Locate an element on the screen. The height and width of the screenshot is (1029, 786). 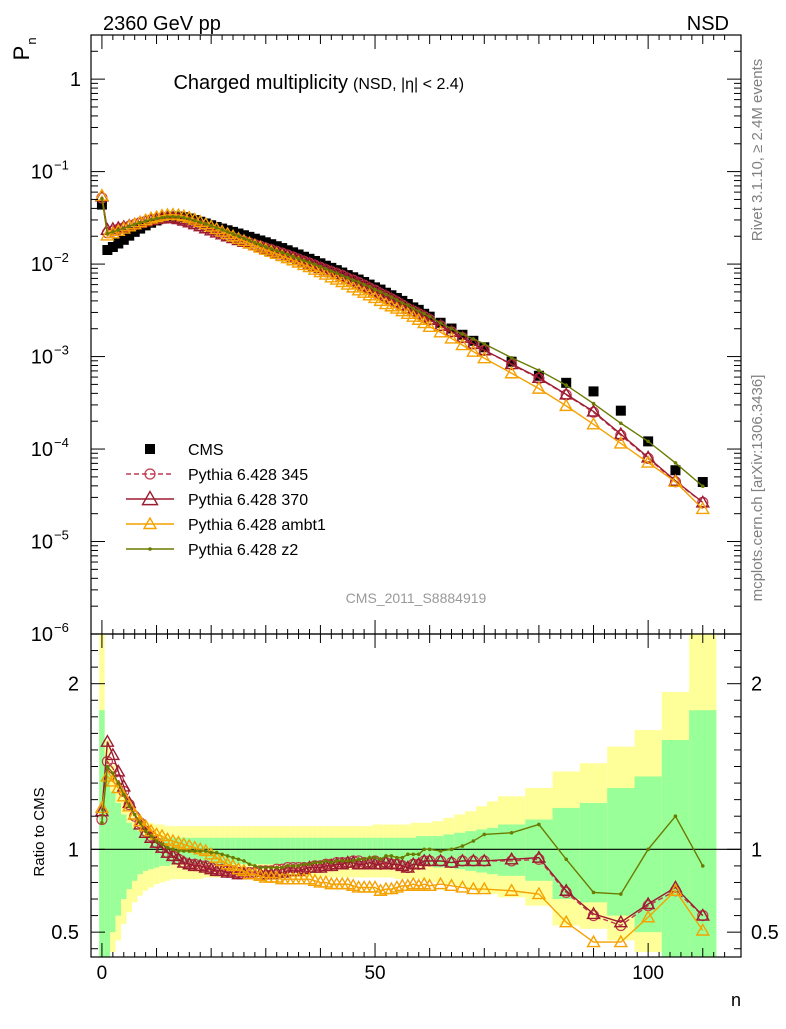
main-title: Charged multiplicity is located at coordinates (260, 83).